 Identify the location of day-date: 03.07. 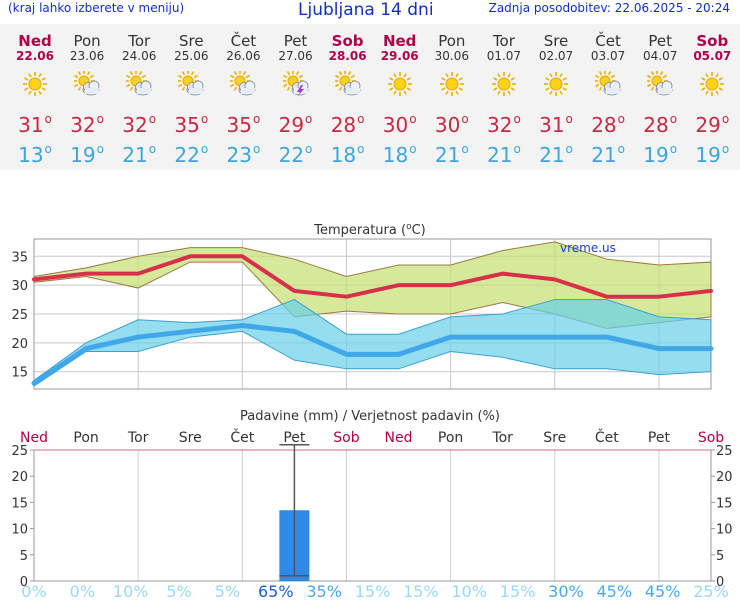
(608, 56).